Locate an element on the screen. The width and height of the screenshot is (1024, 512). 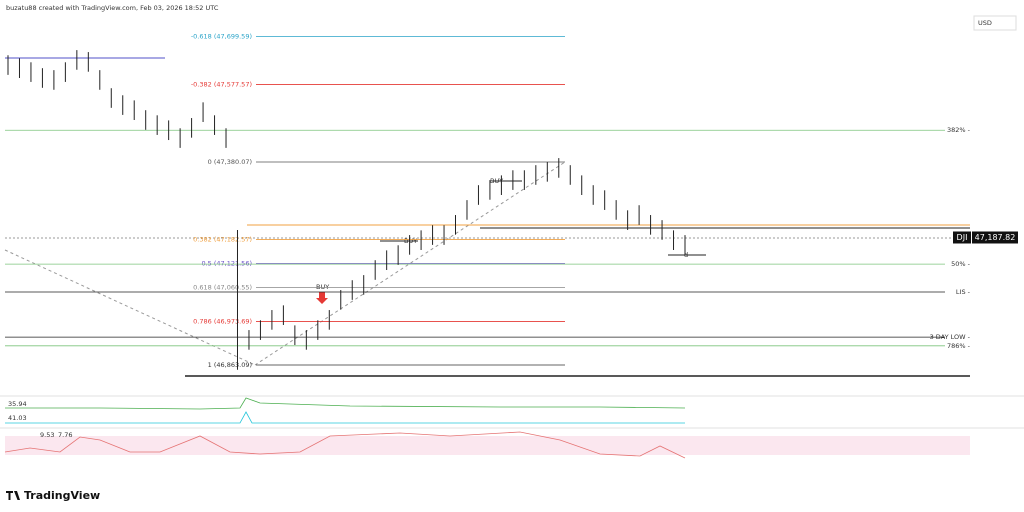
fib-label: -0.382 (47,577.57) is located at coordinates (221, 84).